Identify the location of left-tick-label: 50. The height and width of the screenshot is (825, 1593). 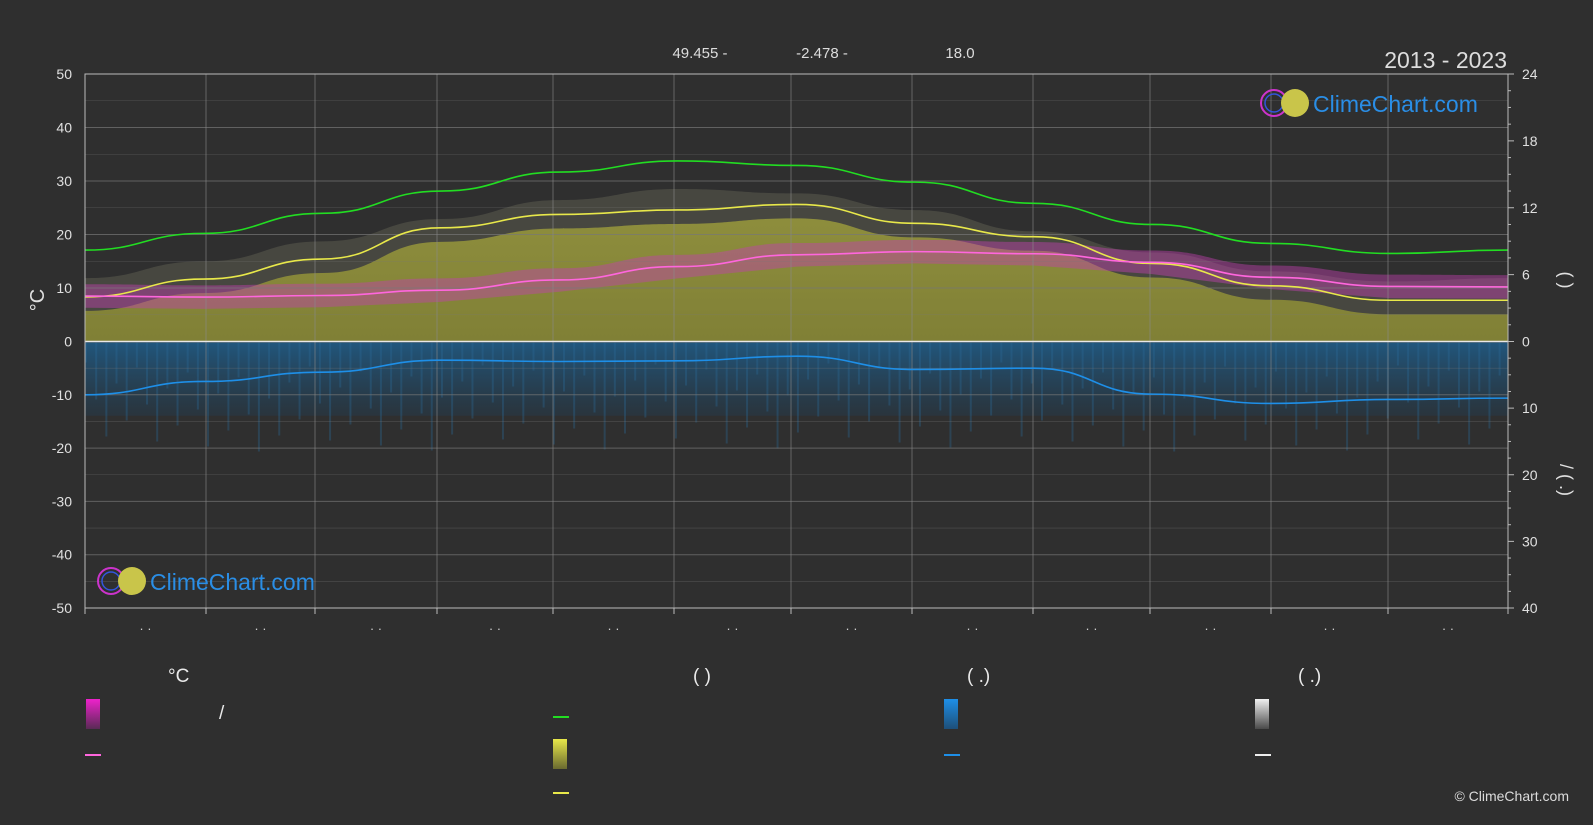
(64, 74).